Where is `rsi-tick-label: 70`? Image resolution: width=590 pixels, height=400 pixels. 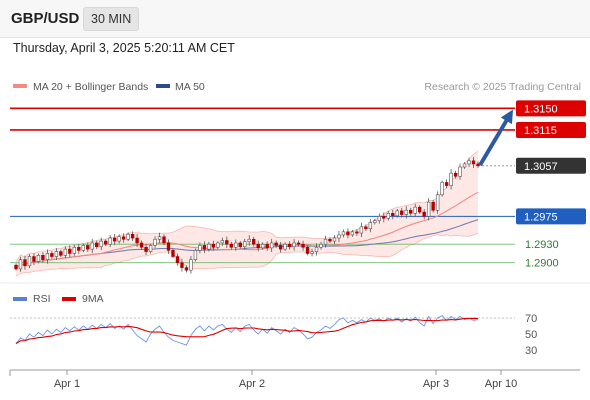 rsi-tick-label: 70 is located at coordinates (531, 319).